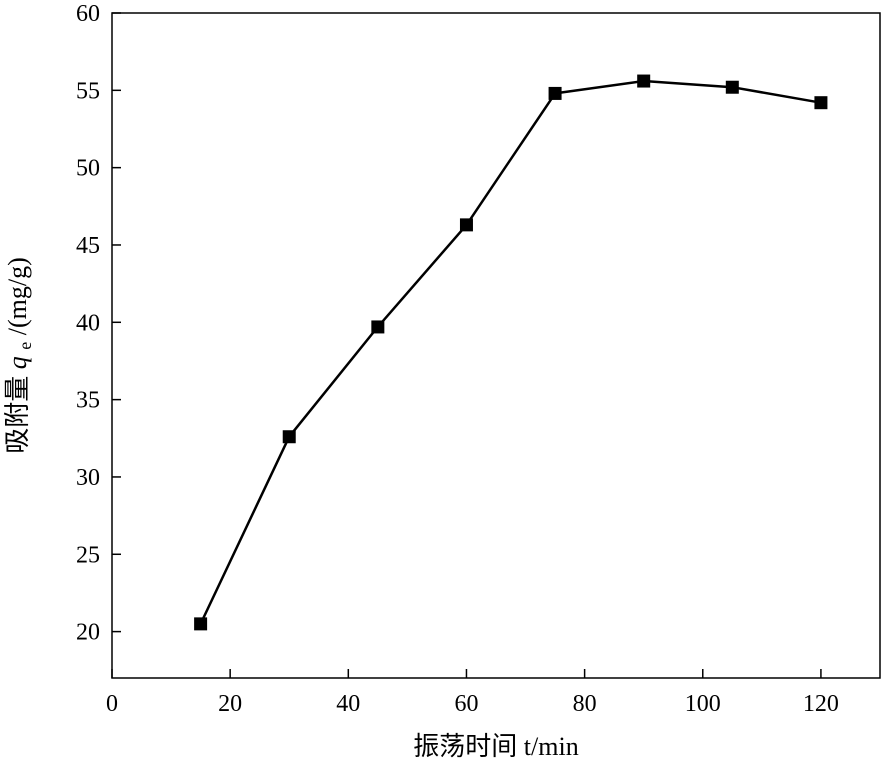 This screenshot has height=769, width=881. I want to click on y-axis-title-subscript: e, so click(25, 346).